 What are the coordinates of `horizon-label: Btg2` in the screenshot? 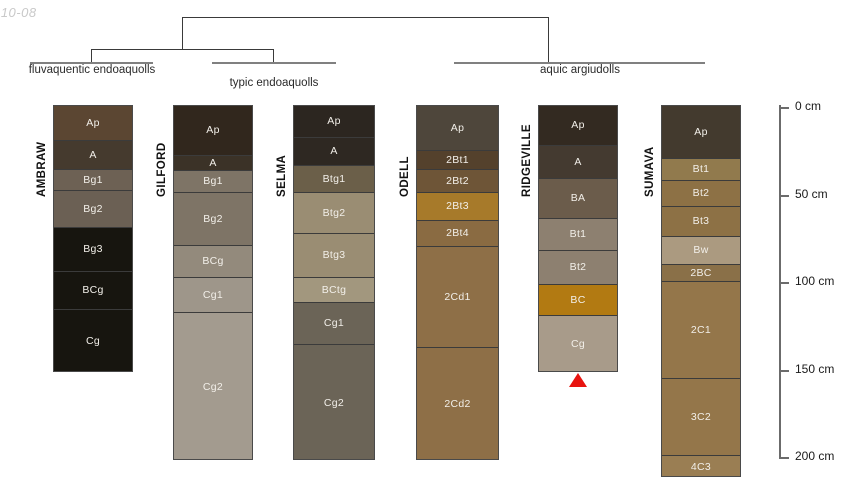 It's located at (334, 212).